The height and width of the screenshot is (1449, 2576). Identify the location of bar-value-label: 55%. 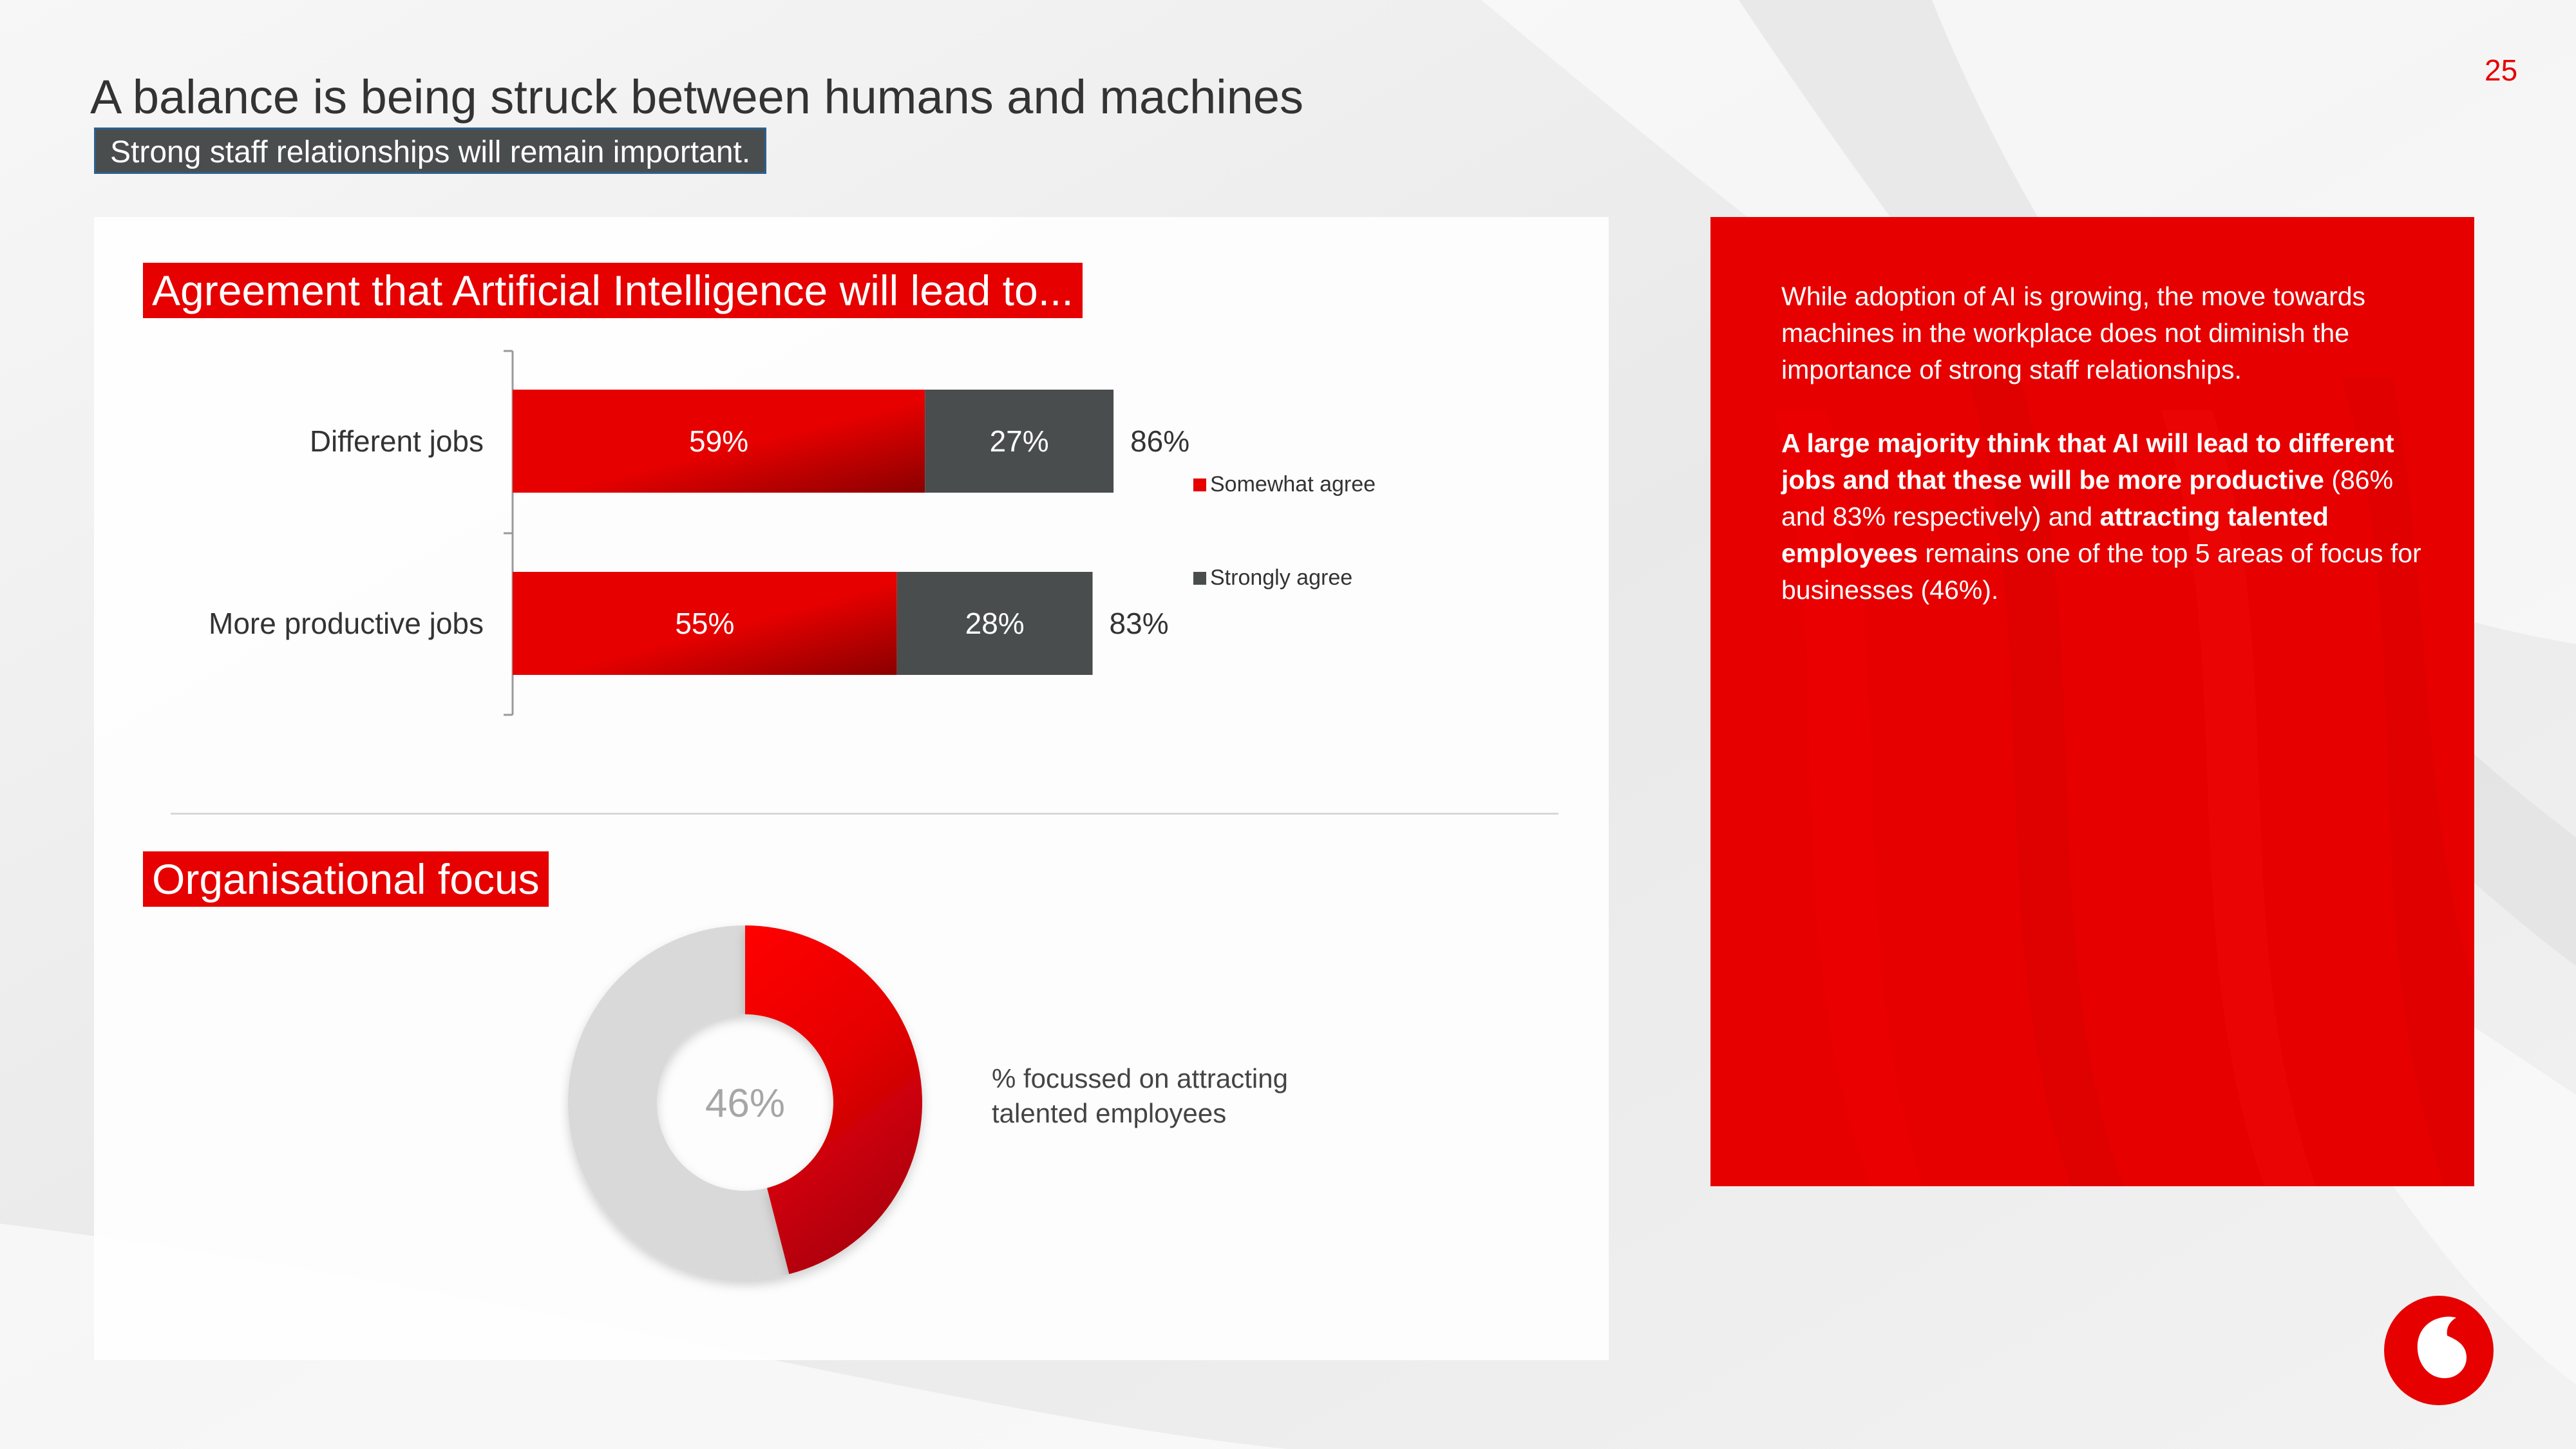
(705, 623).